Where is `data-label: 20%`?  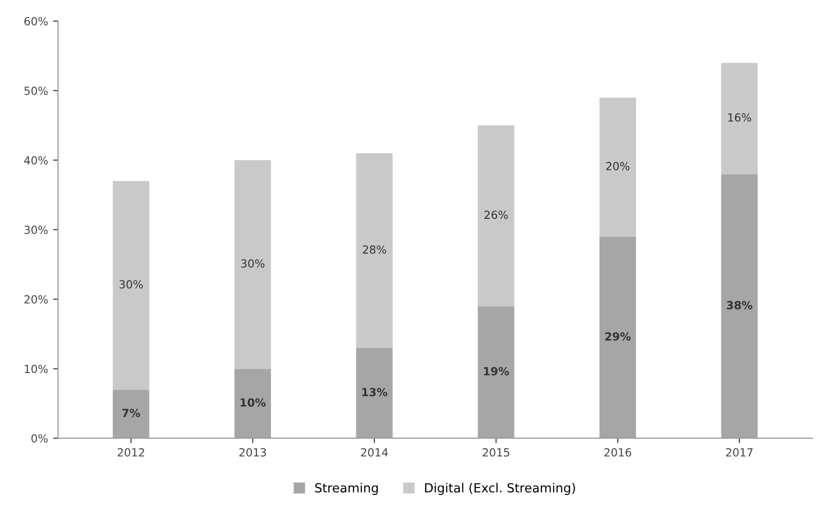
data-label: 20% is located at coordinates (618, 166).